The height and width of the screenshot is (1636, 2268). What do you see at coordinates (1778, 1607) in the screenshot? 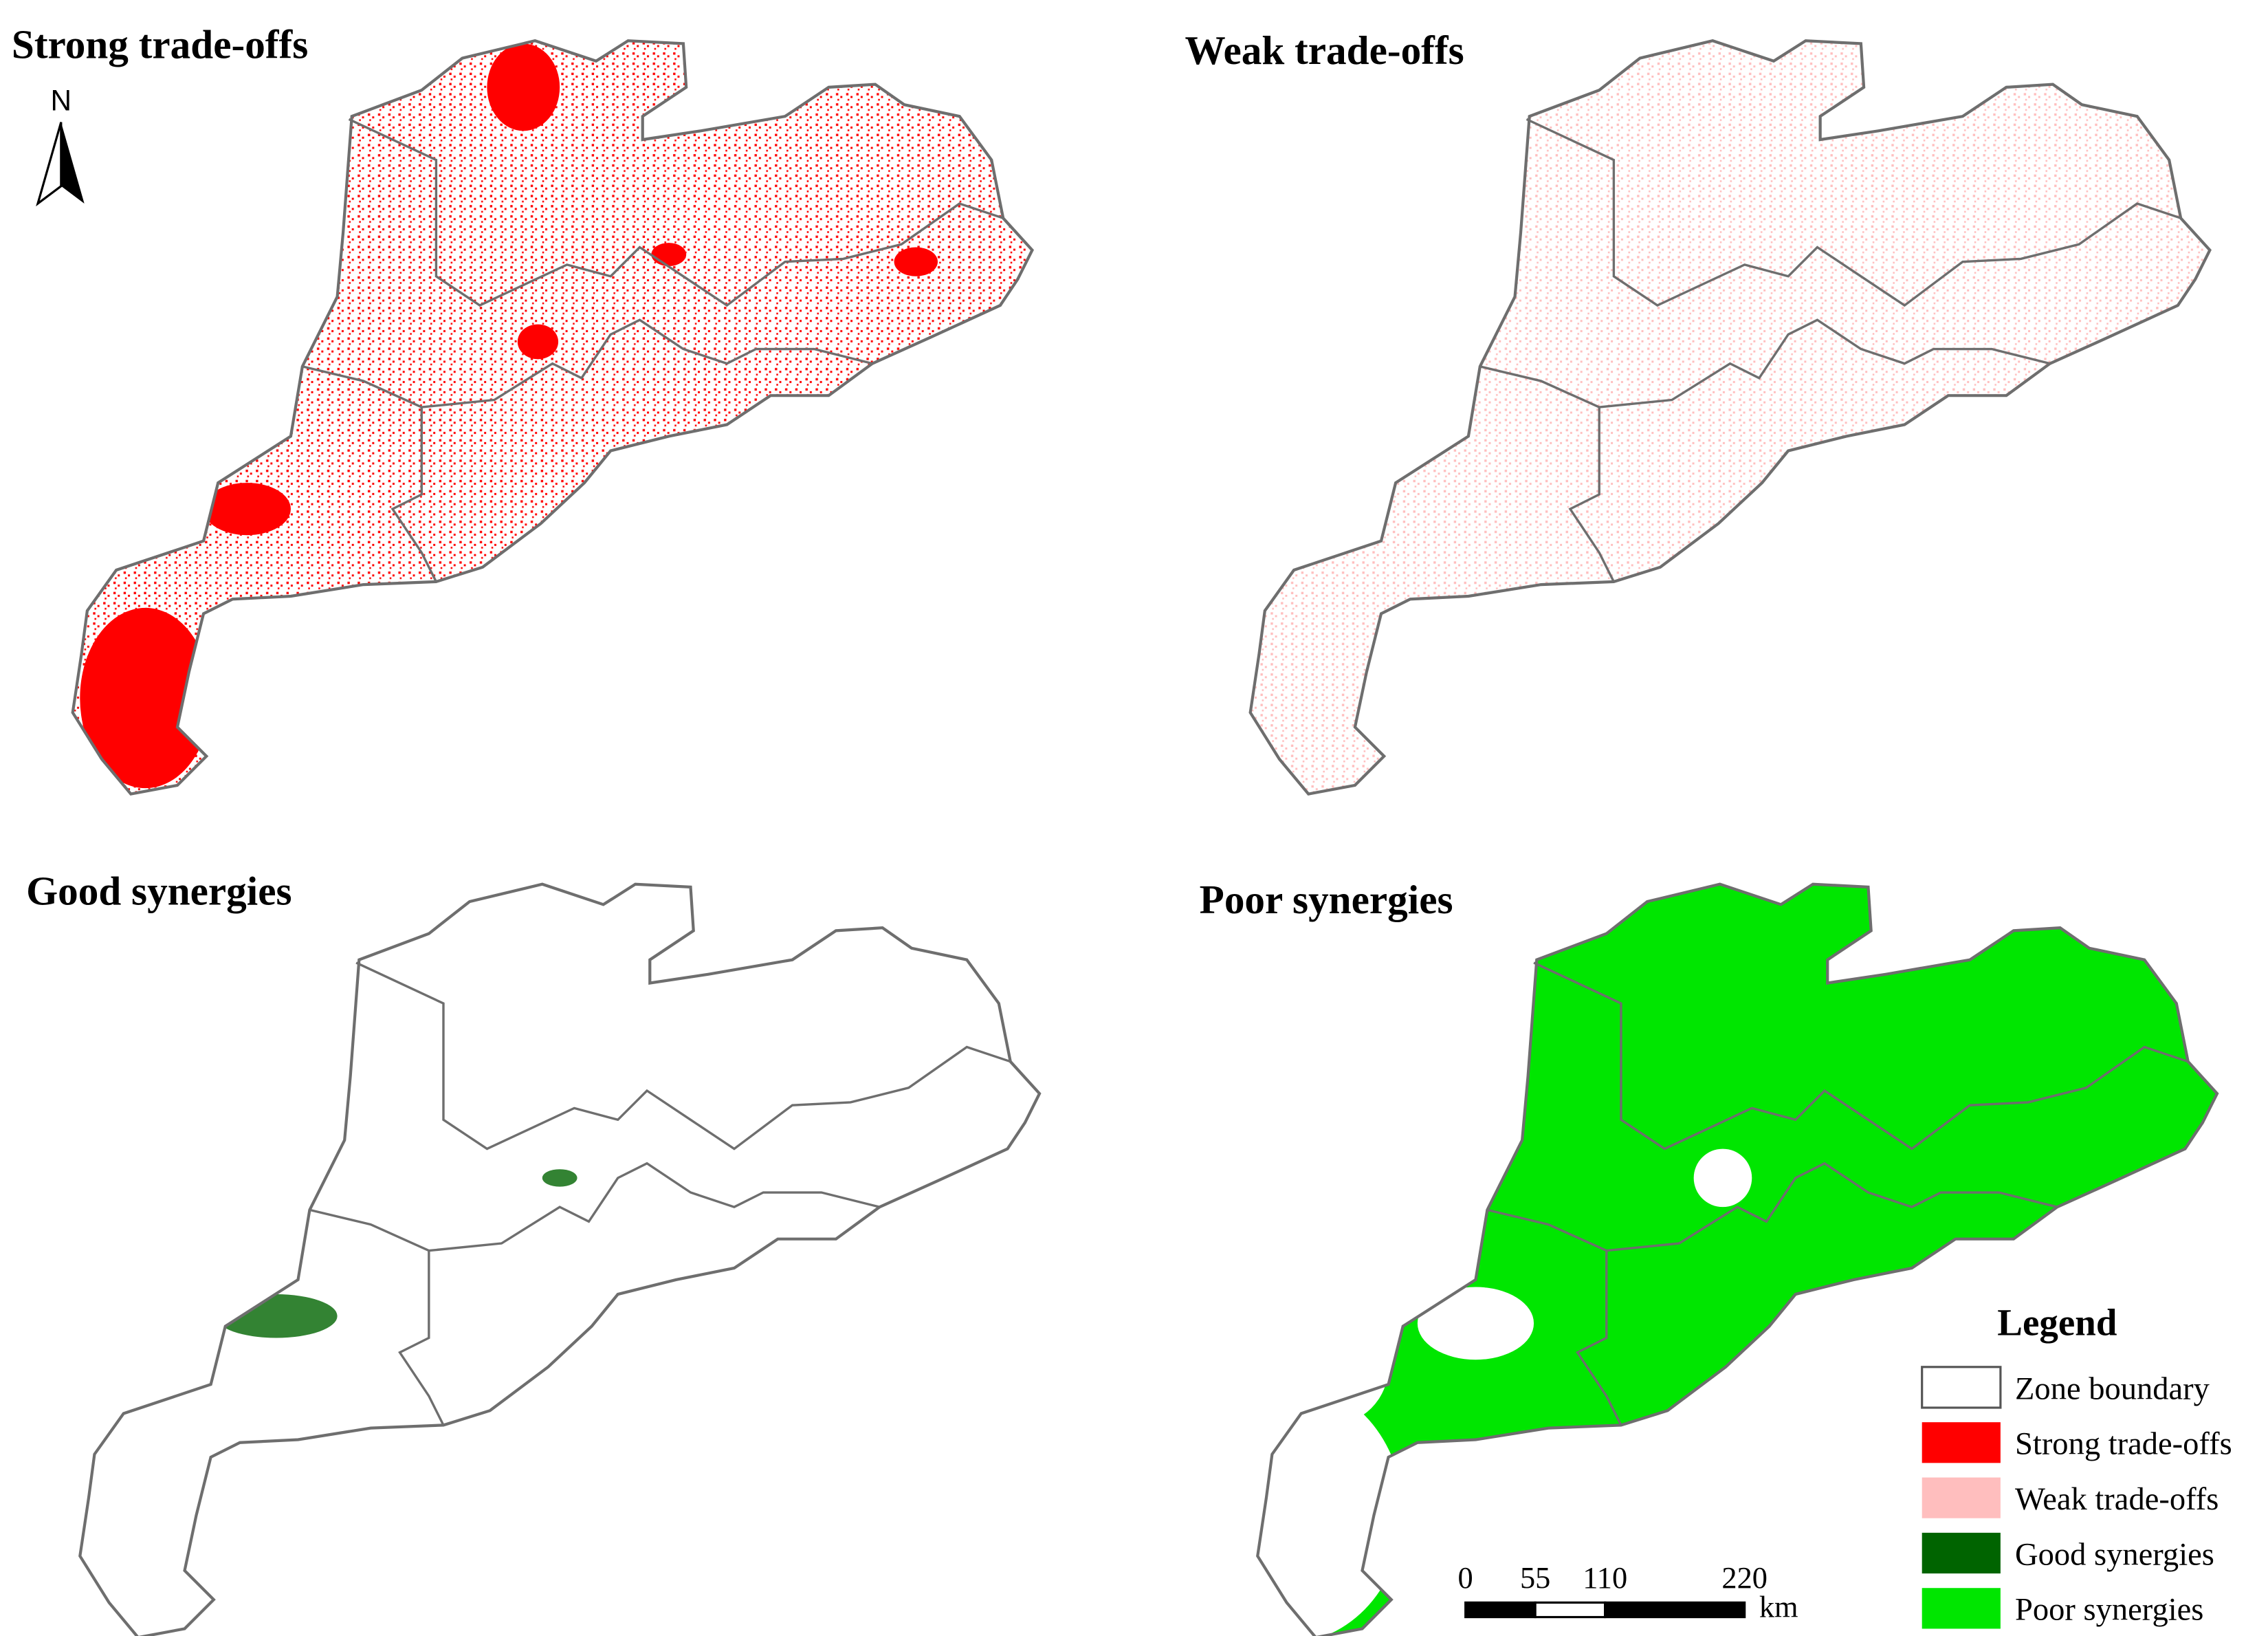
I see `scale-unit: km` at bounding box center [1778, 1607].